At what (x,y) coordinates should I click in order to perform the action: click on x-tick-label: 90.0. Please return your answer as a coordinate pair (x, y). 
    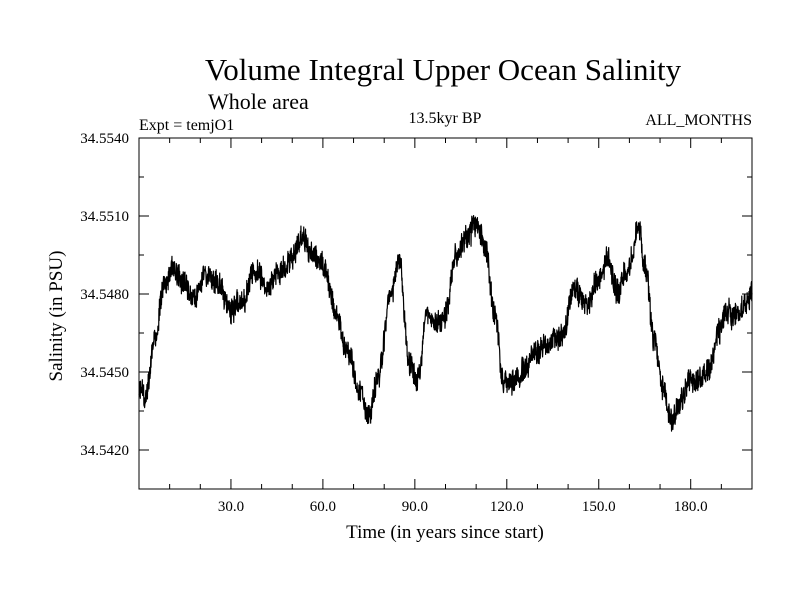
    Looking at the image, I should click on (415, 507).